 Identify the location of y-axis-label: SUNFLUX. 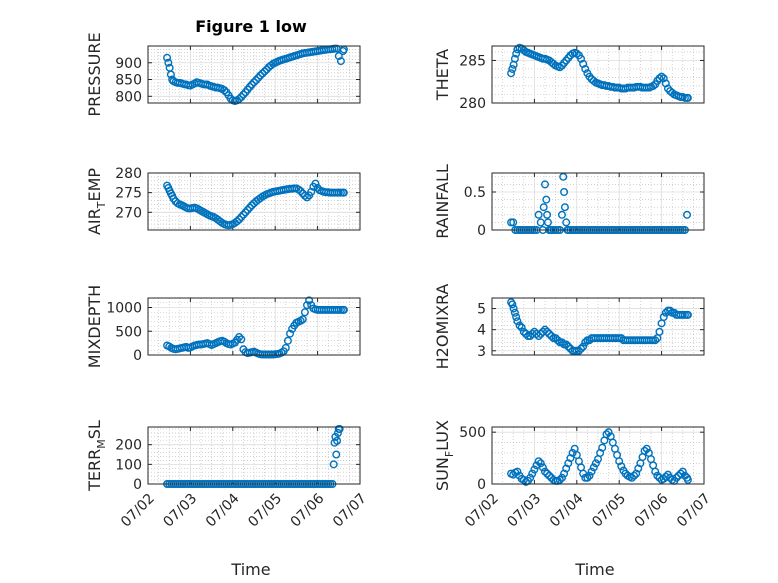
(444, 455).